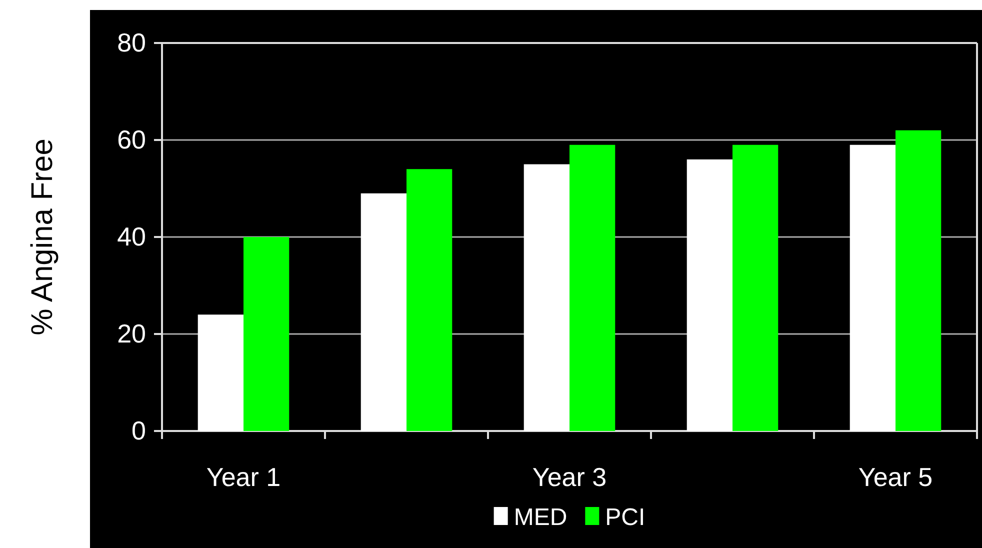 The height and width of the screenshot is (548, 982). Describe the element at coordinates (131, 236) in the screenshot. I see `y-tick-label: 40` at that location.